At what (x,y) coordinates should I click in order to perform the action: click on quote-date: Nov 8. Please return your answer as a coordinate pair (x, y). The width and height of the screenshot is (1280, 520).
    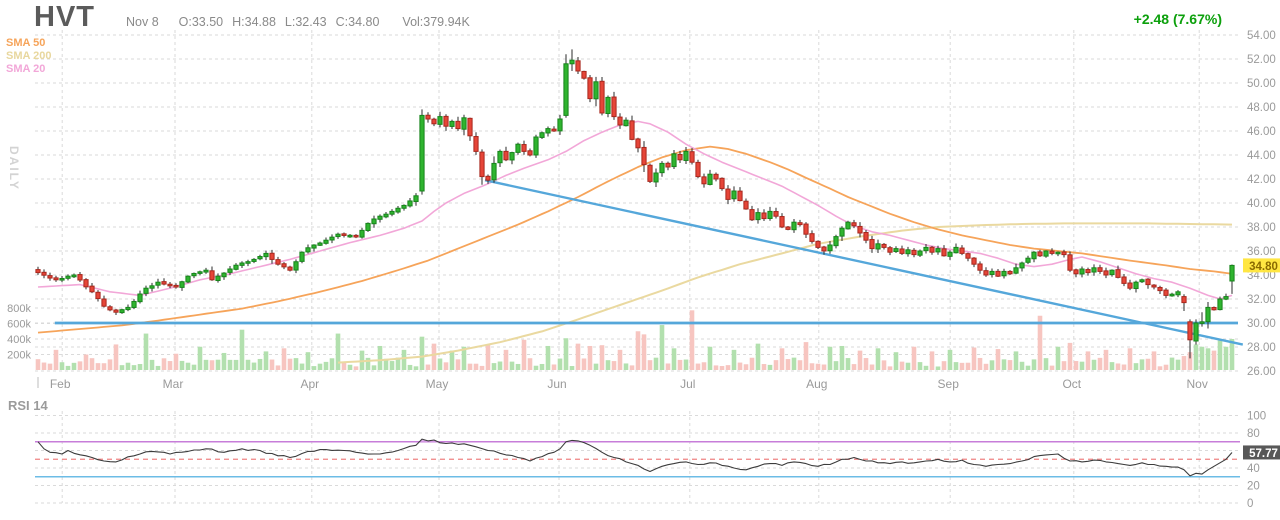
    Looking at the image, I should click on (142, 22).